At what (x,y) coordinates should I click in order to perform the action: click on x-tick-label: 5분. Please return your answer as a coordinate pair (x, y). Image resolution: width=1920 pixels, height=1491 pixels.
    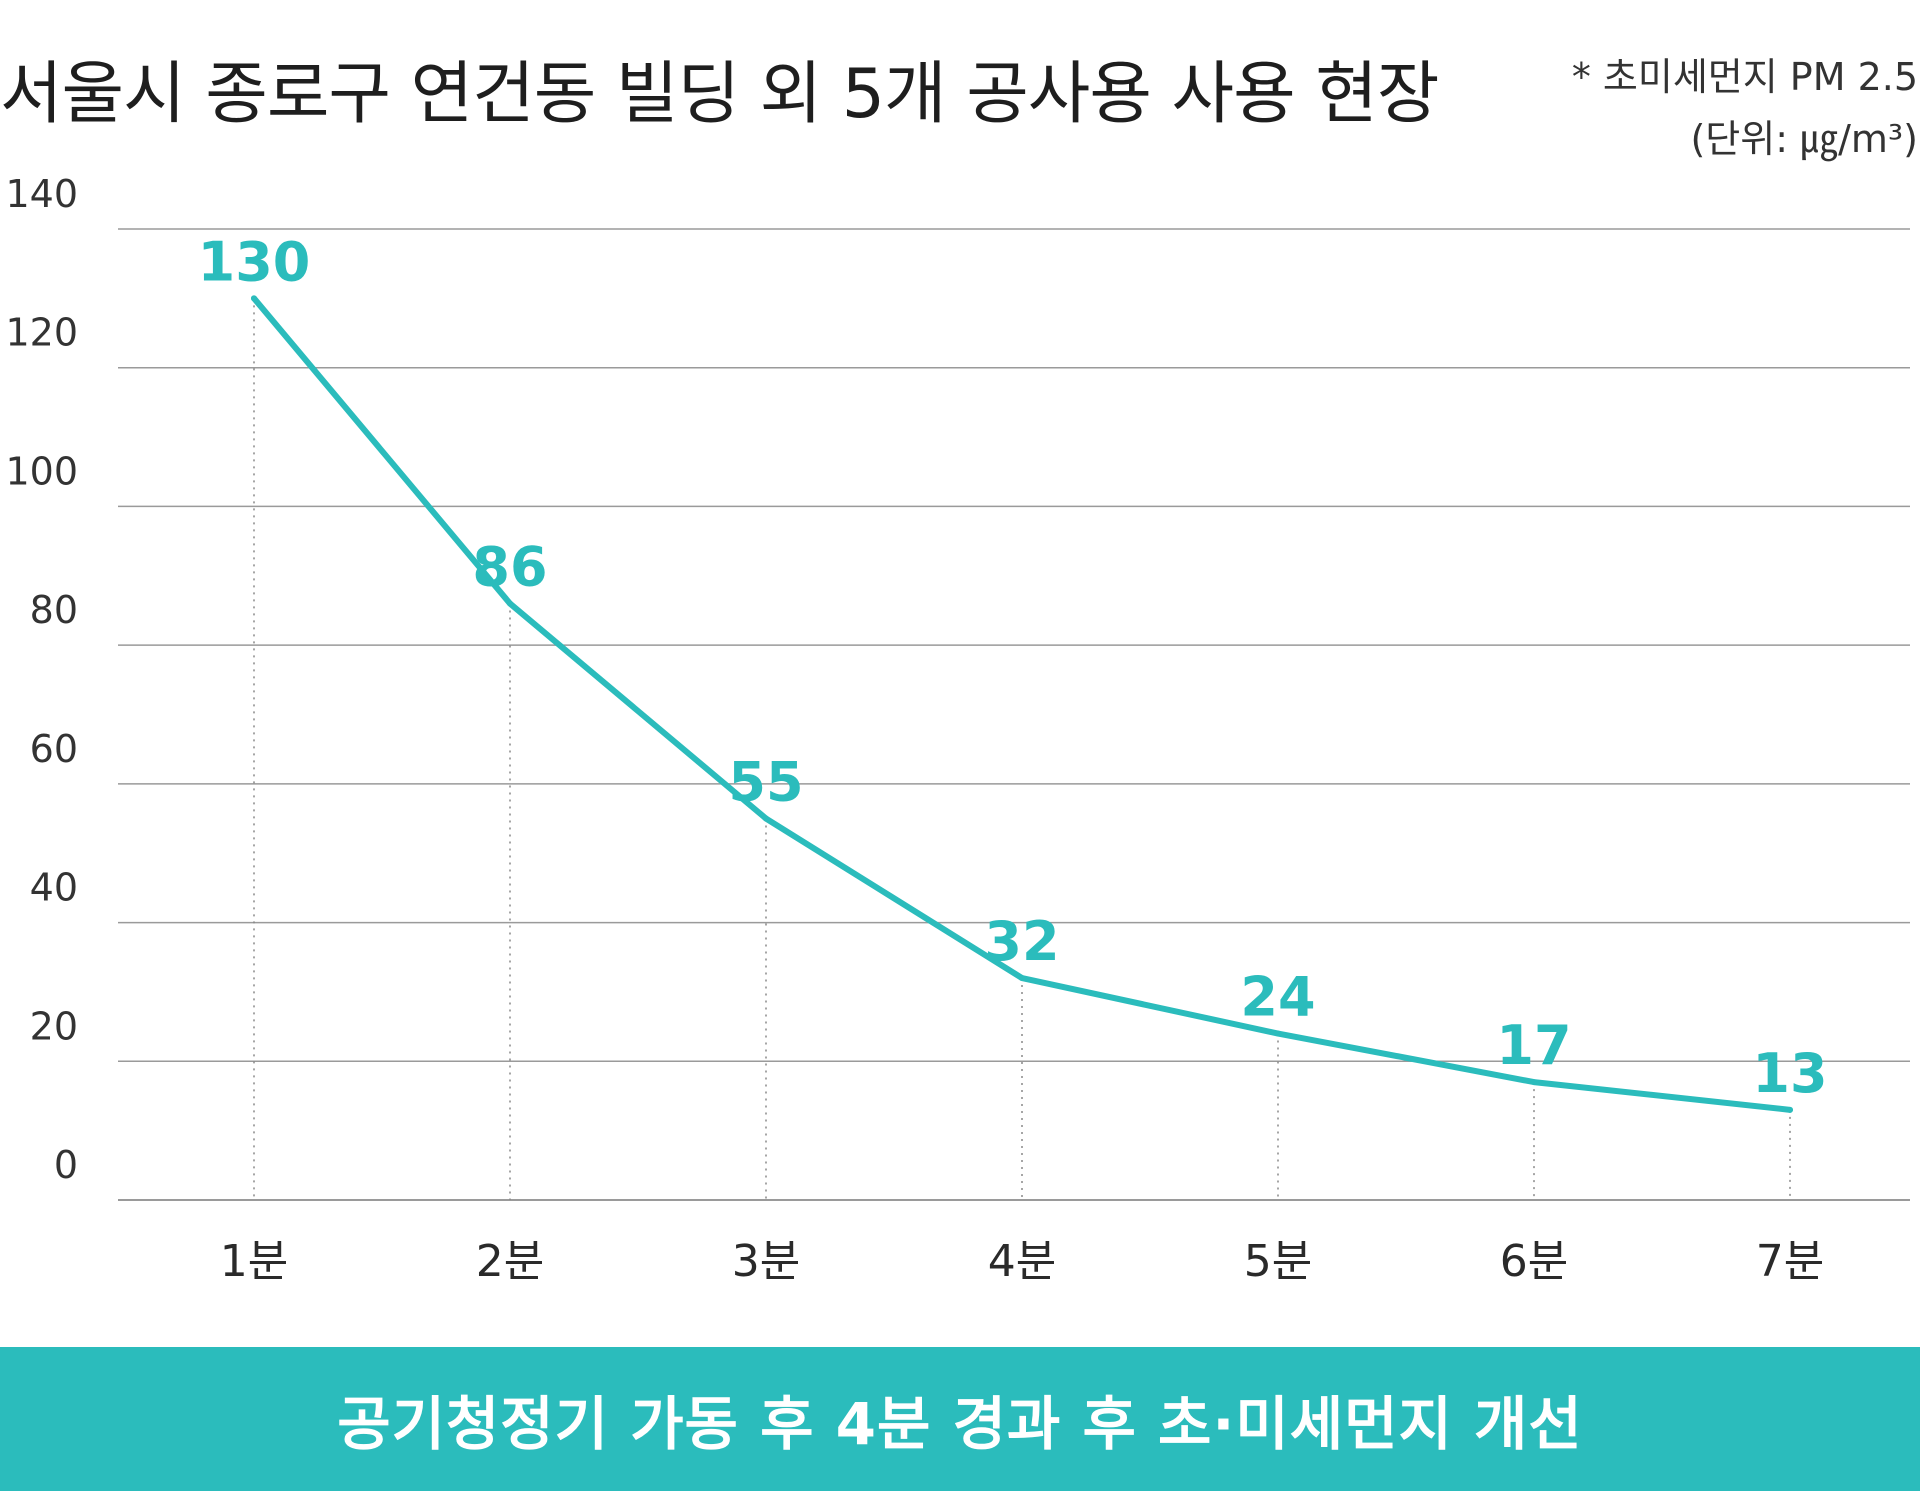
    Looking at the image, I should click on (1278, 1261).